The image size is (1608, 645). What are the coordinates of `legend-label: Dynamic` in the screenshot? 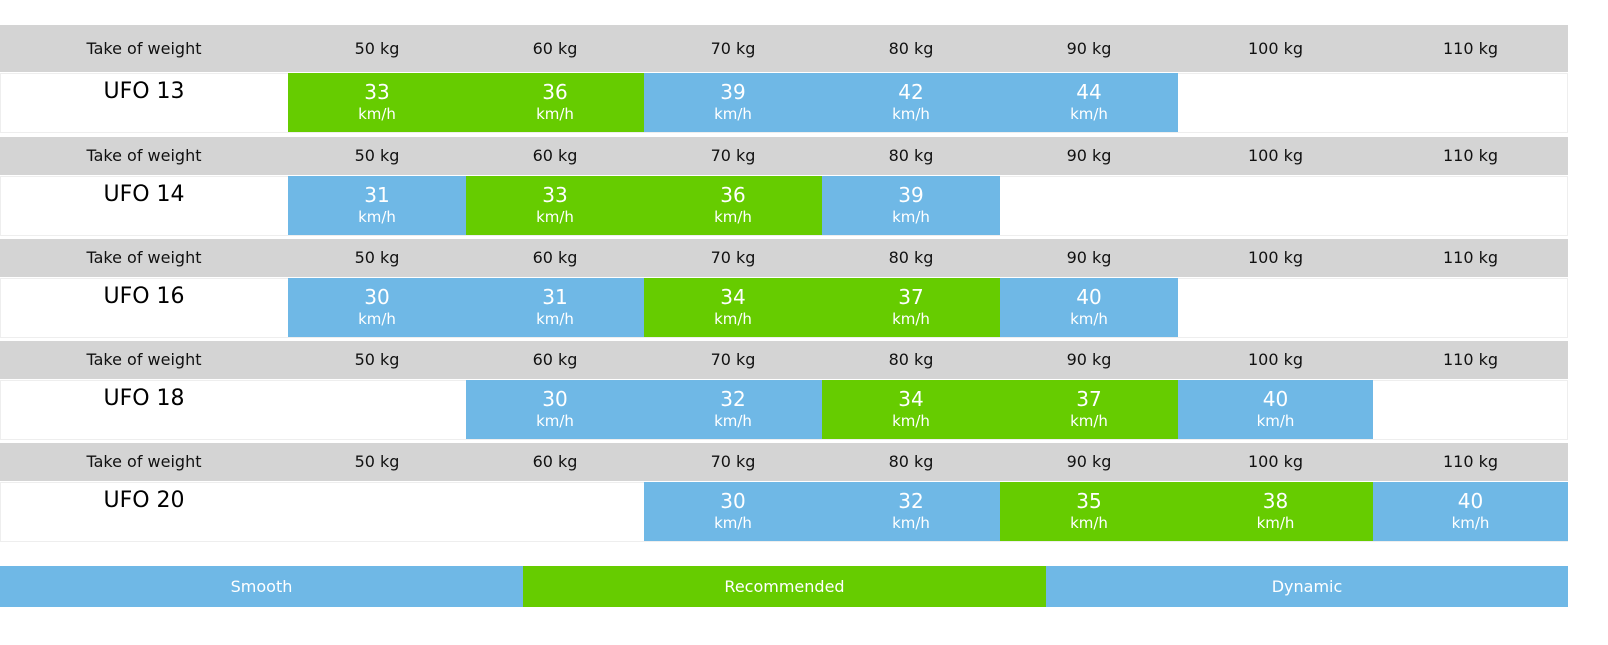 It's located at (1307, 586).